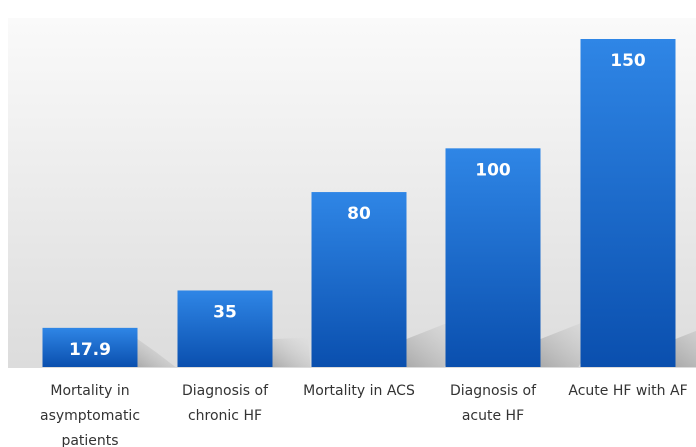 Image resolution: width=696 pixels, height=447 pixels. I want to click on category-label-line: Mortality in, so click(89, 391).